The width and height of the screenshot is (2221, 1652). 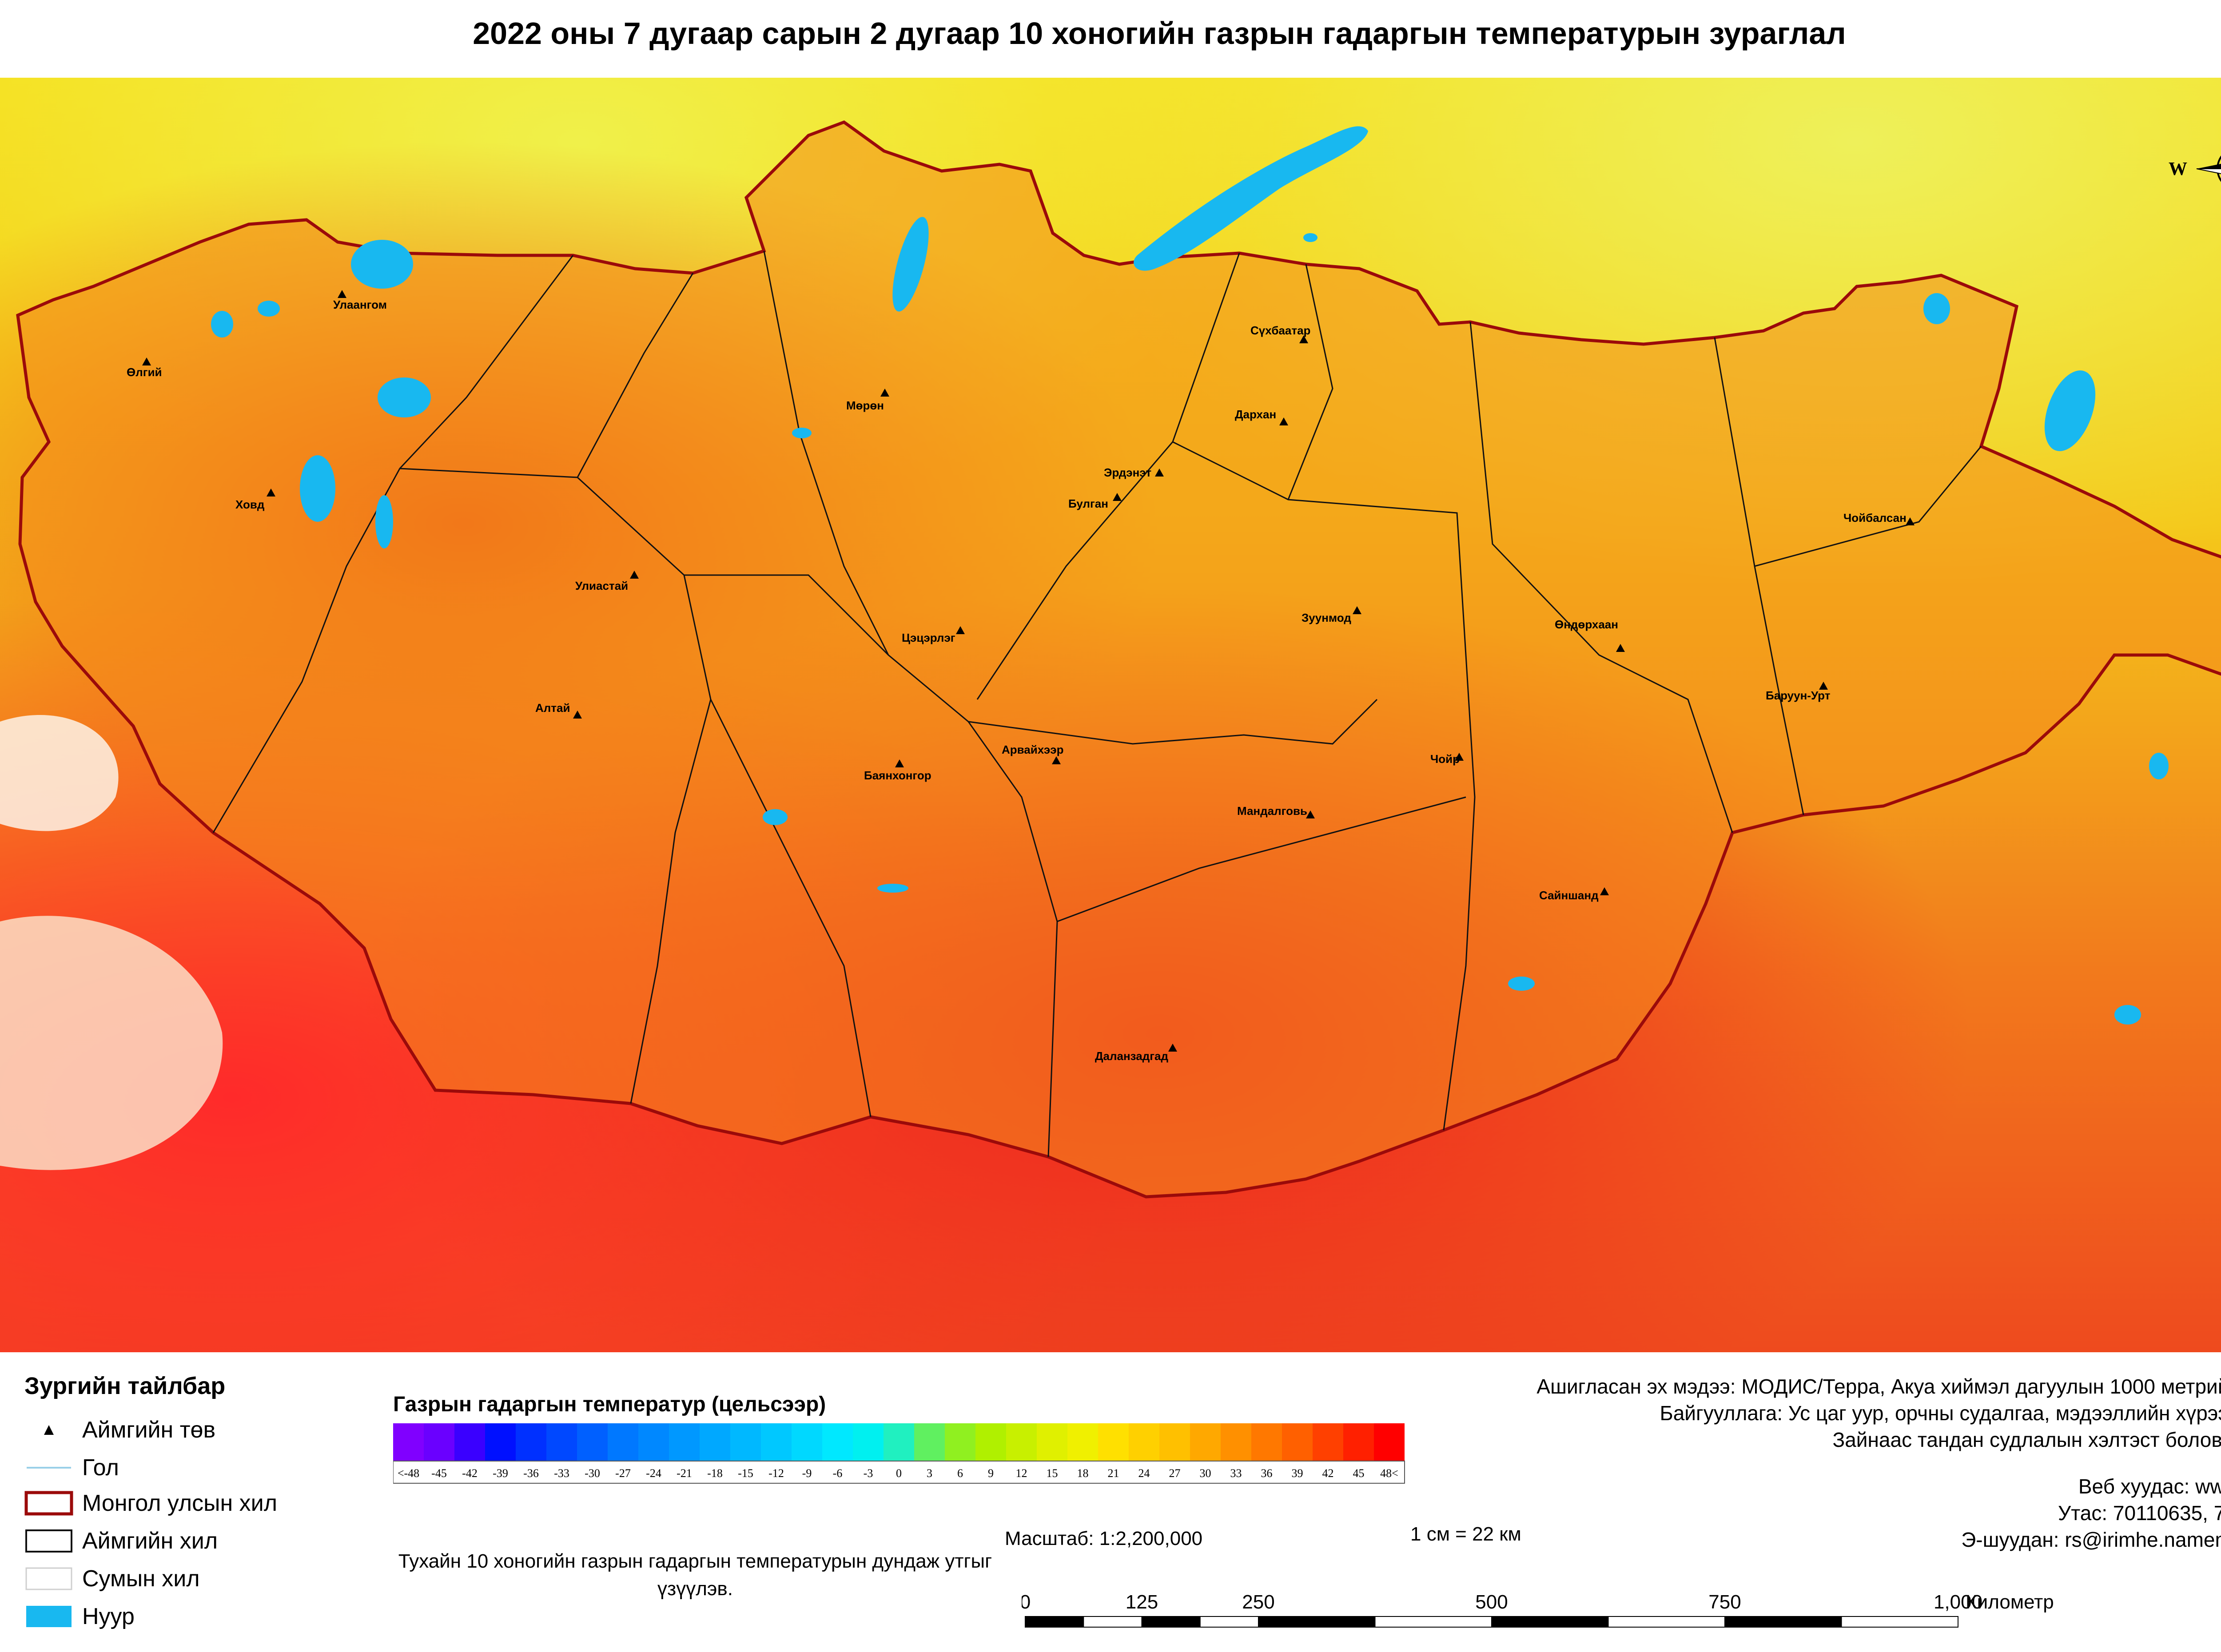 I want to click on colorbar-label: -30, so click(x=592, y=1473).